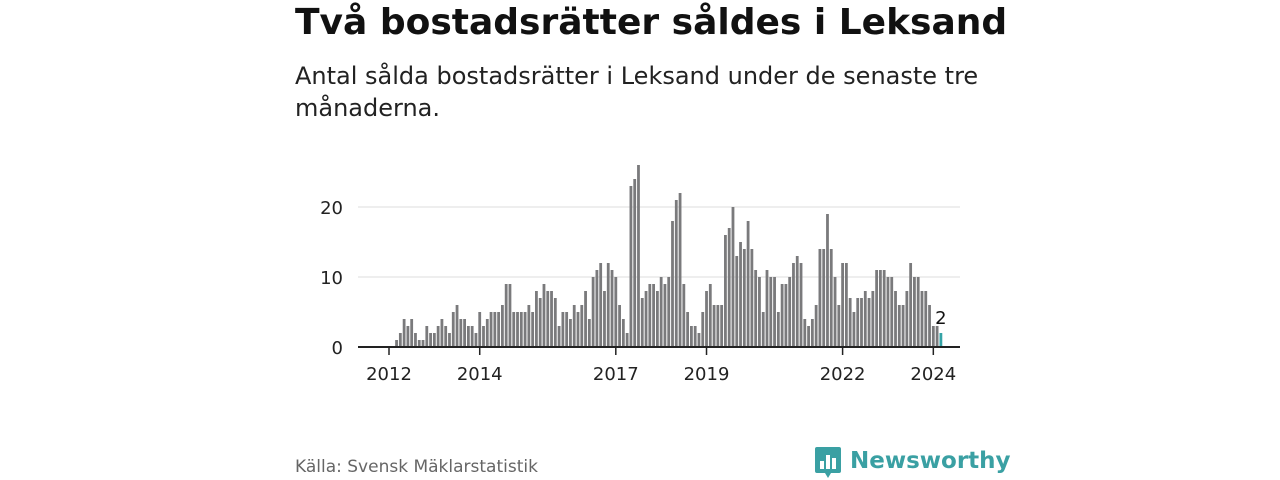  What do you see at coordinates (661, 366) in the screenshot?
I see `x-axis-ticks: 2012 2014 2017 2019 2022 2024` at bounding box center [661, 366].